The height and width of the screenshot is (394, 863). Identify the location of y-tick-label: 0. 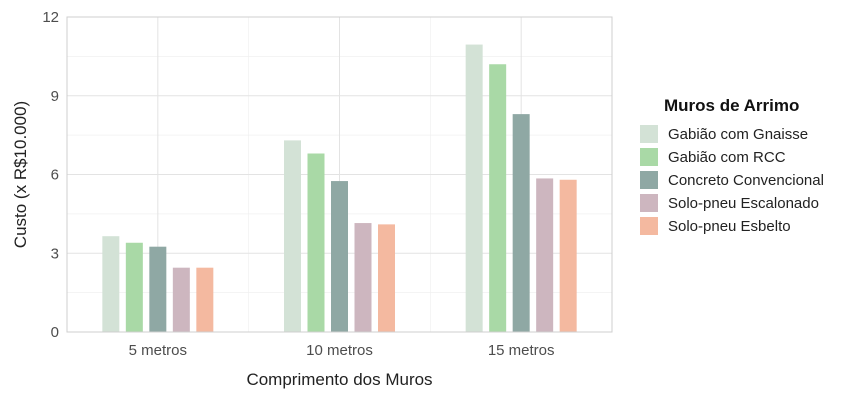
(55, 332).